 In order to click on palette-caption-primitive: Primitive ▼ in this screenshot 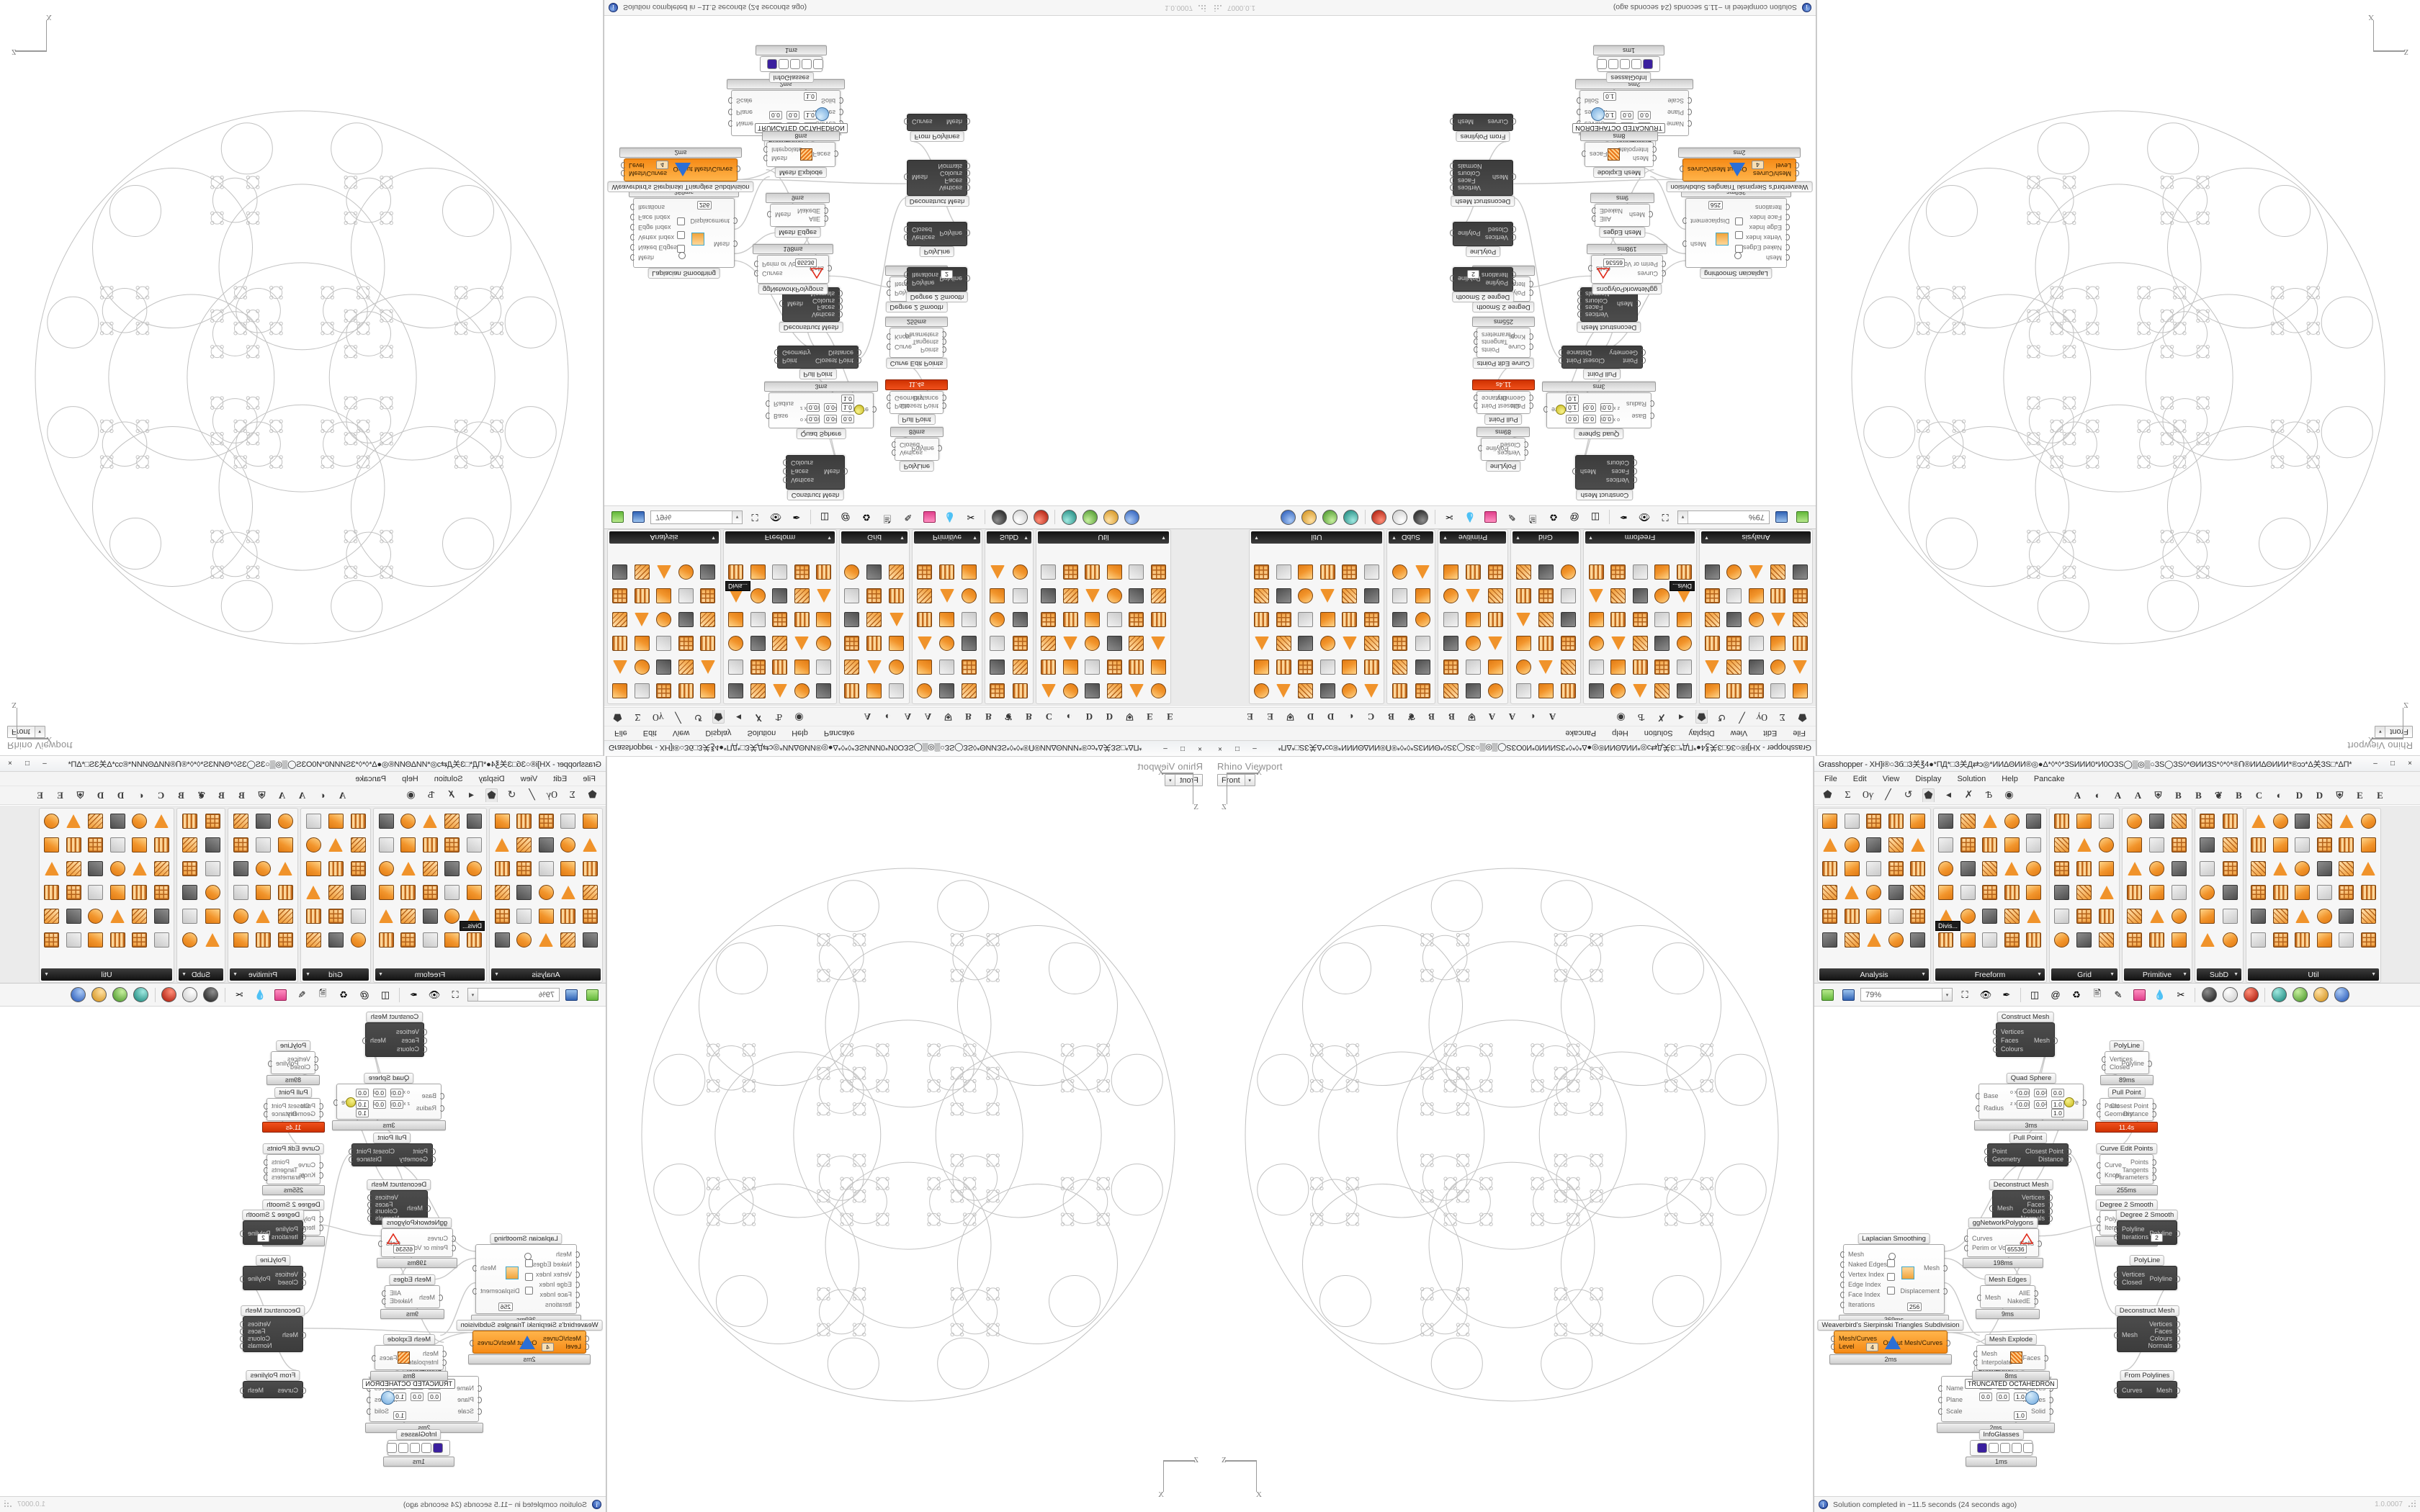, I will do `click(1473, 537)`.